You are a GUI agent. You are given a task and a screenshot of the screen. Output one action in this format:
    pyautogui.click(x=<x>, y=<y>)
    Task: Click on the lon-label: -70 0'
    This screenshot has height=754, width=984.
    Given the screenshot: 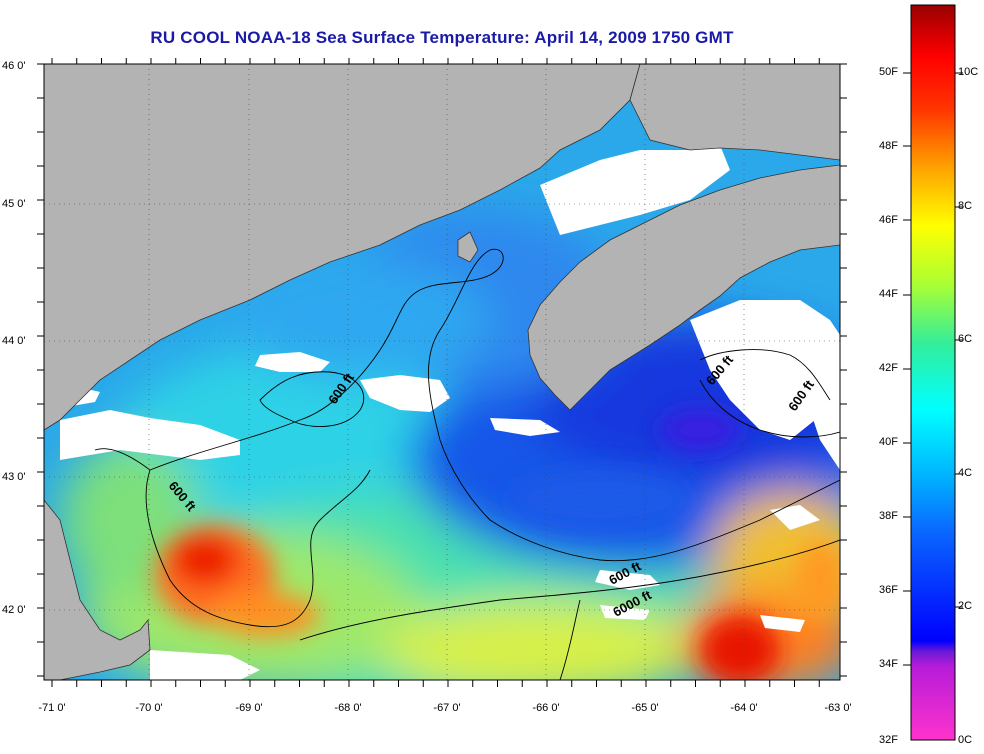 What is the action you would take?
    pyautogui.click(x=149, y=708)
    